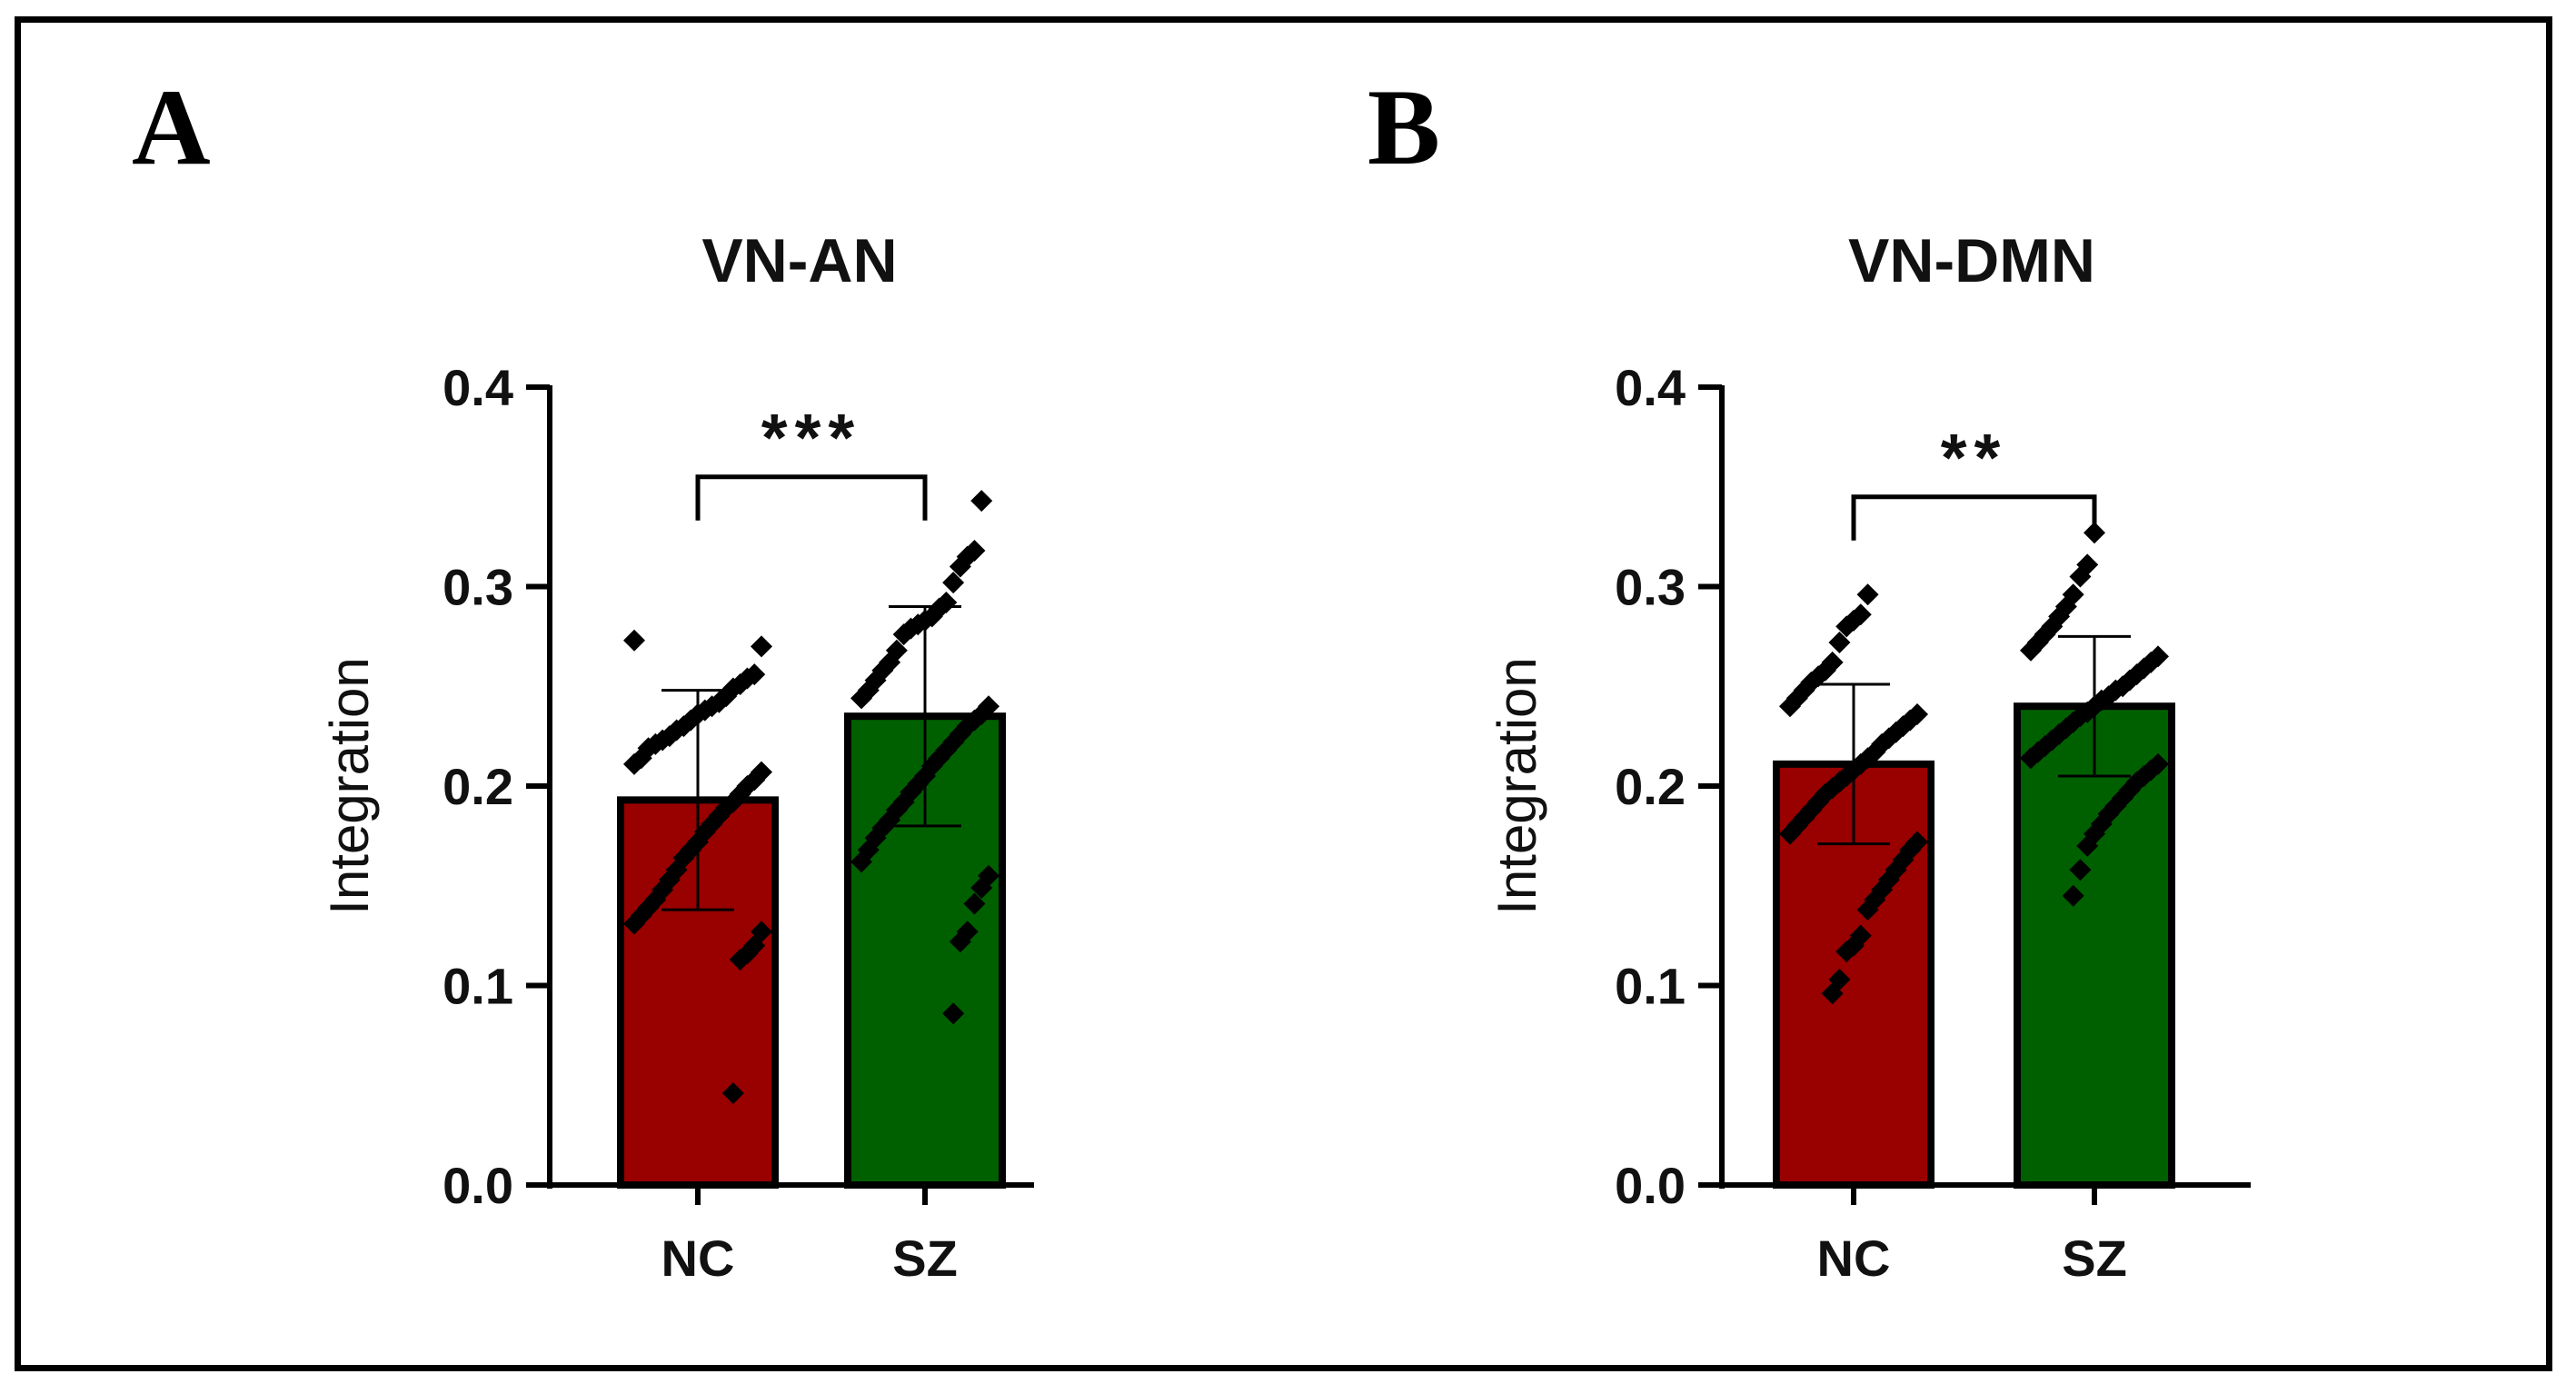 This screenshot has width=2576, height=1394. What do you see at coordinates (1972, 260) in the screenshot?
I see `chart-title: VN-DMN` at bounding box center [1972, 260].